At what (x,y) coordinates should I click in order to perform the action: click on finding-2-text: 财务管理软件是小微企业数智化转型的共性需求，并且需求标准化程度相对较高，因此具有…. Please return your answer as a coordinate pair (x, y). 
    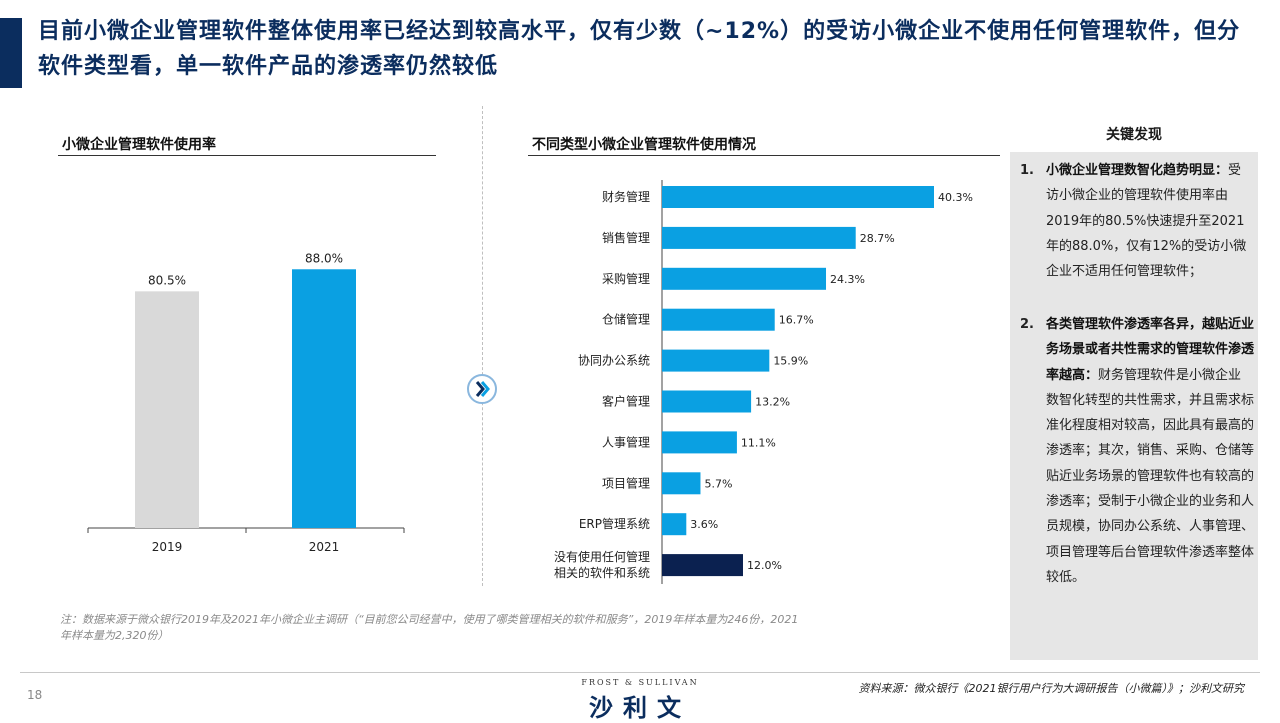
    Looking at the image, I should click on (1150, 476).